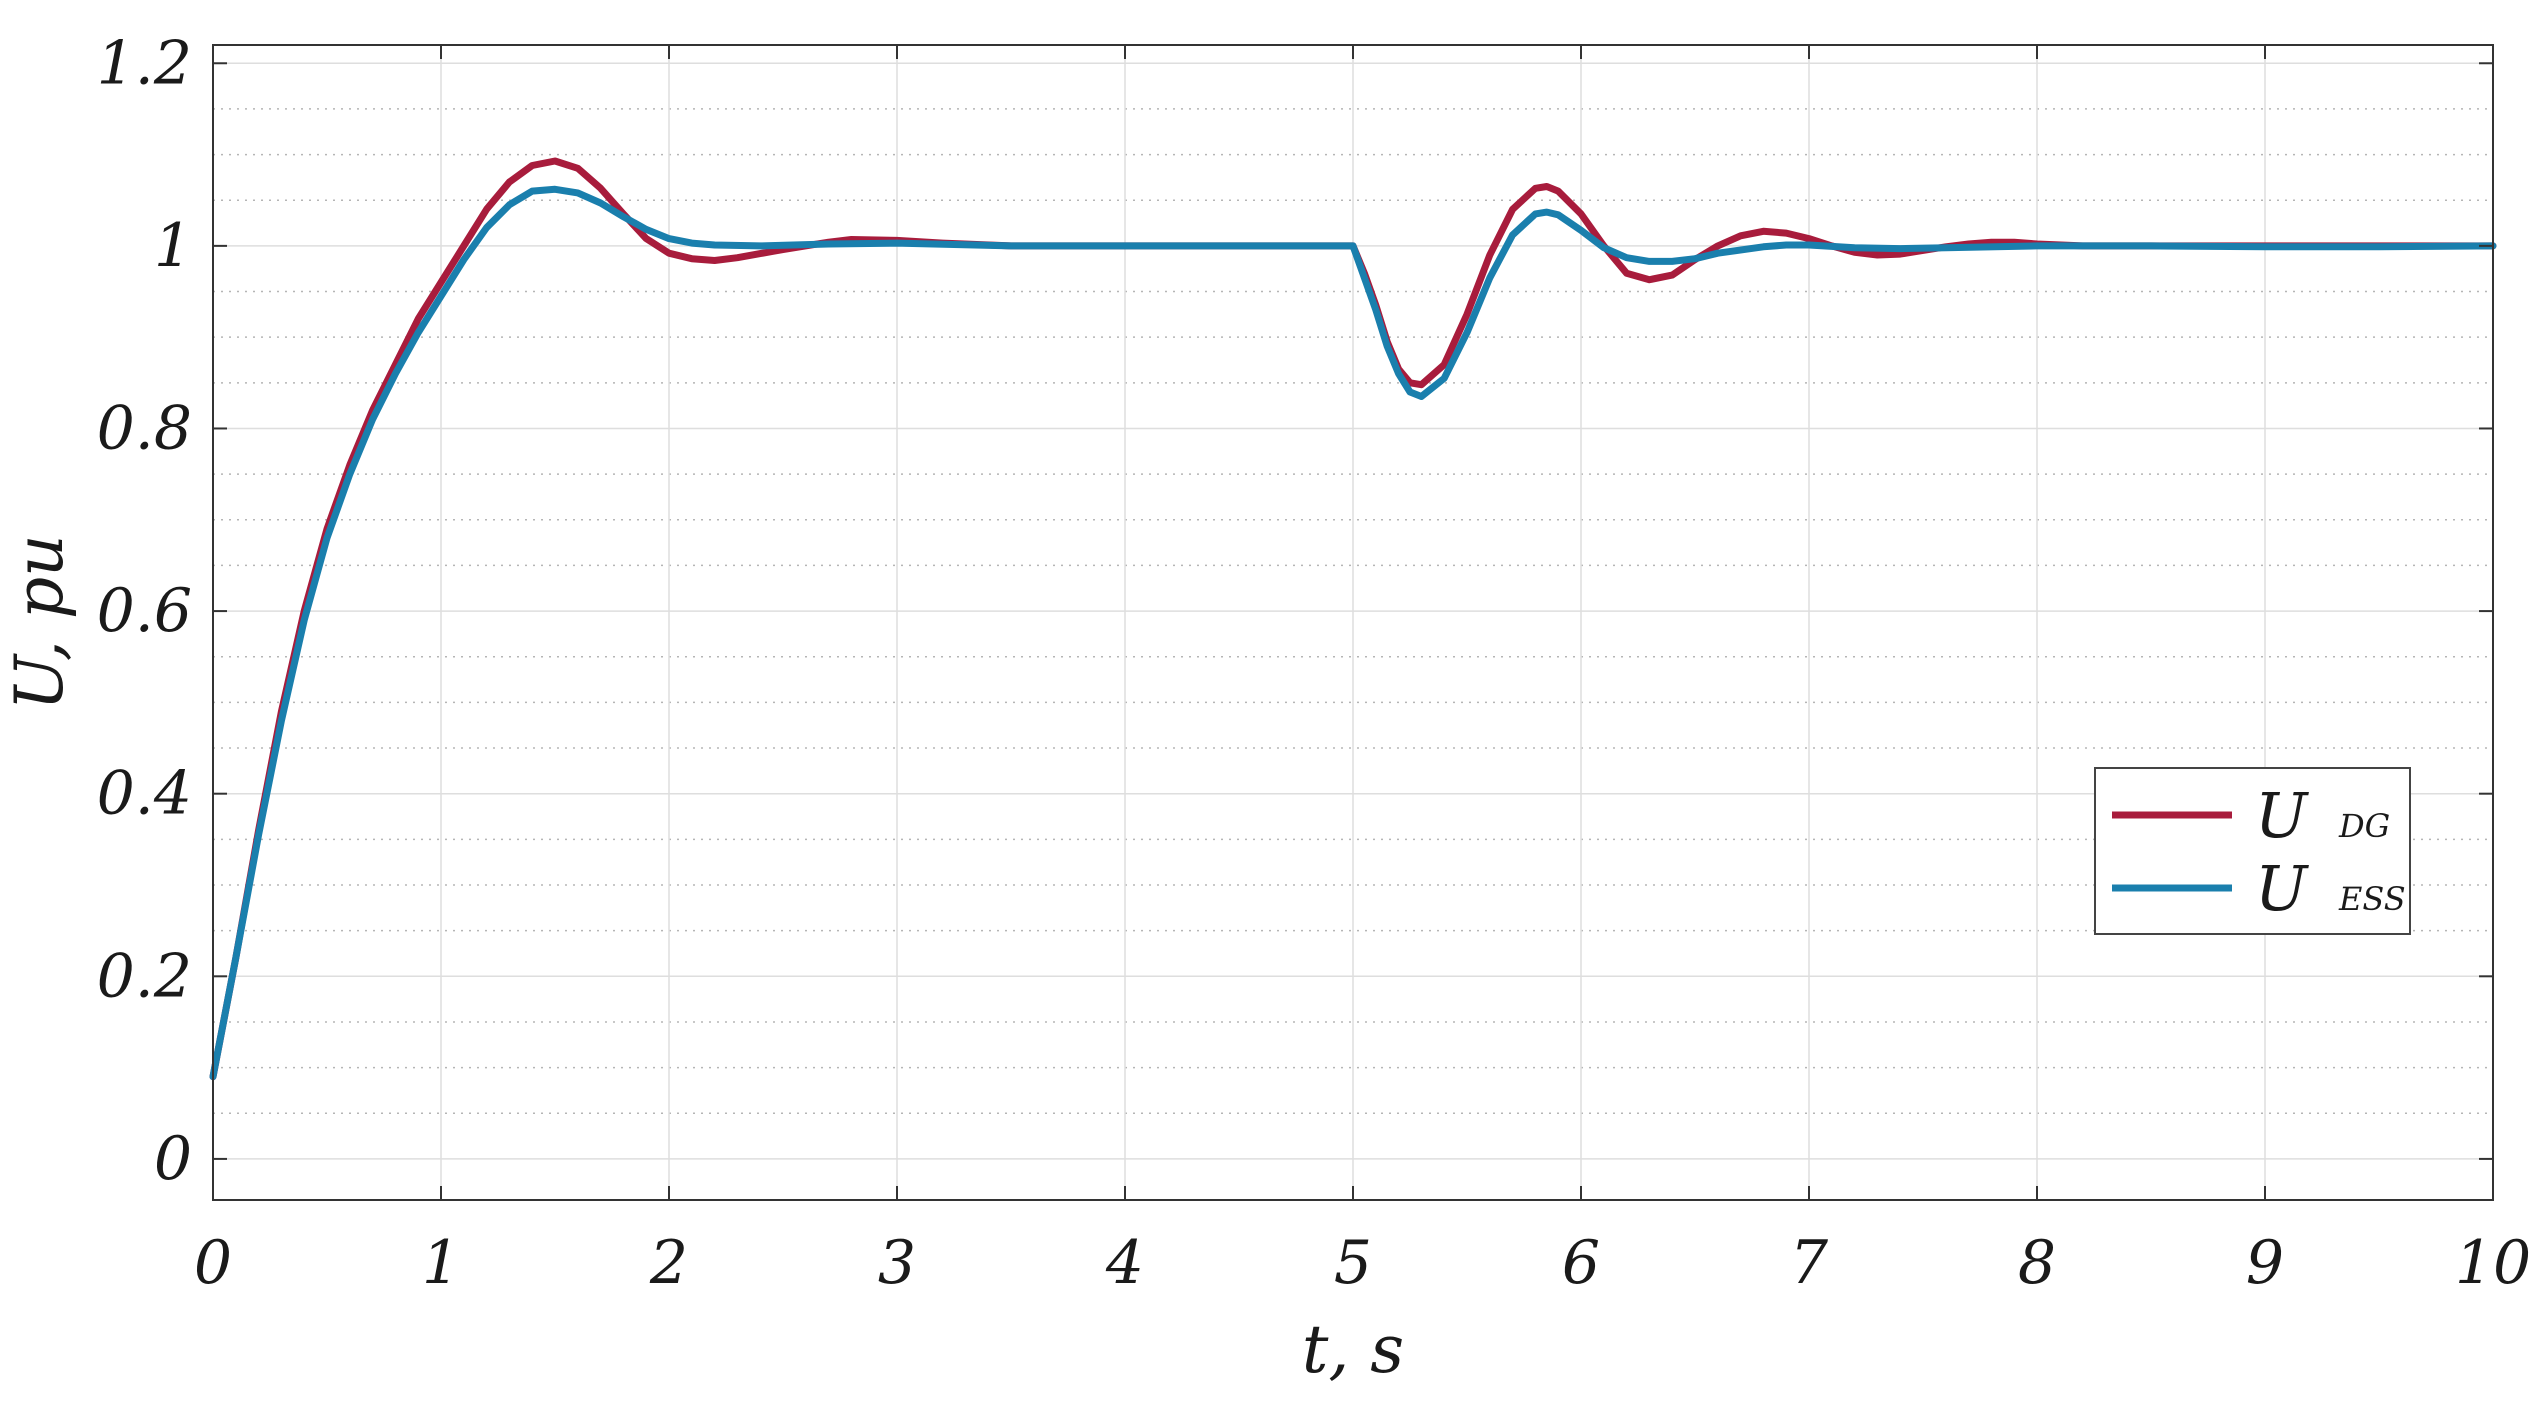 This screenshot has width=2546, height=1408. I want to click on x-tick-label: 9, so click(2265, 1263).